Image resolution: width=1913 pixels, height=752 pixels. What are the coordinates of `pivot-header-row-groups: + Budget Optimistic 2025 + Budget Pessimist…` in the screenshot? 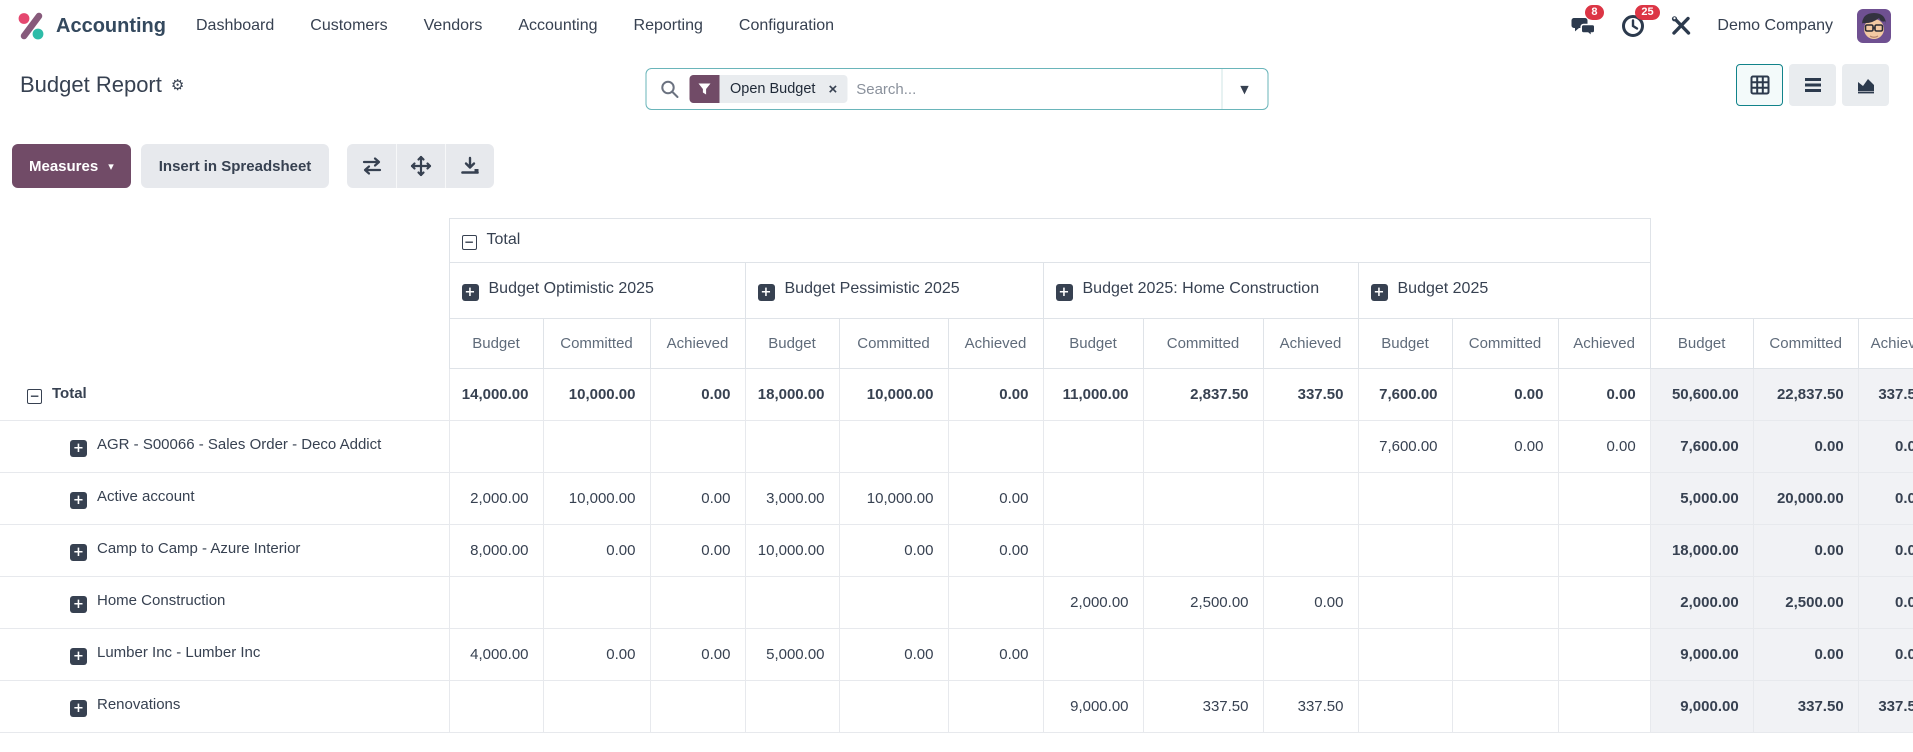 It's located at (956, 290).